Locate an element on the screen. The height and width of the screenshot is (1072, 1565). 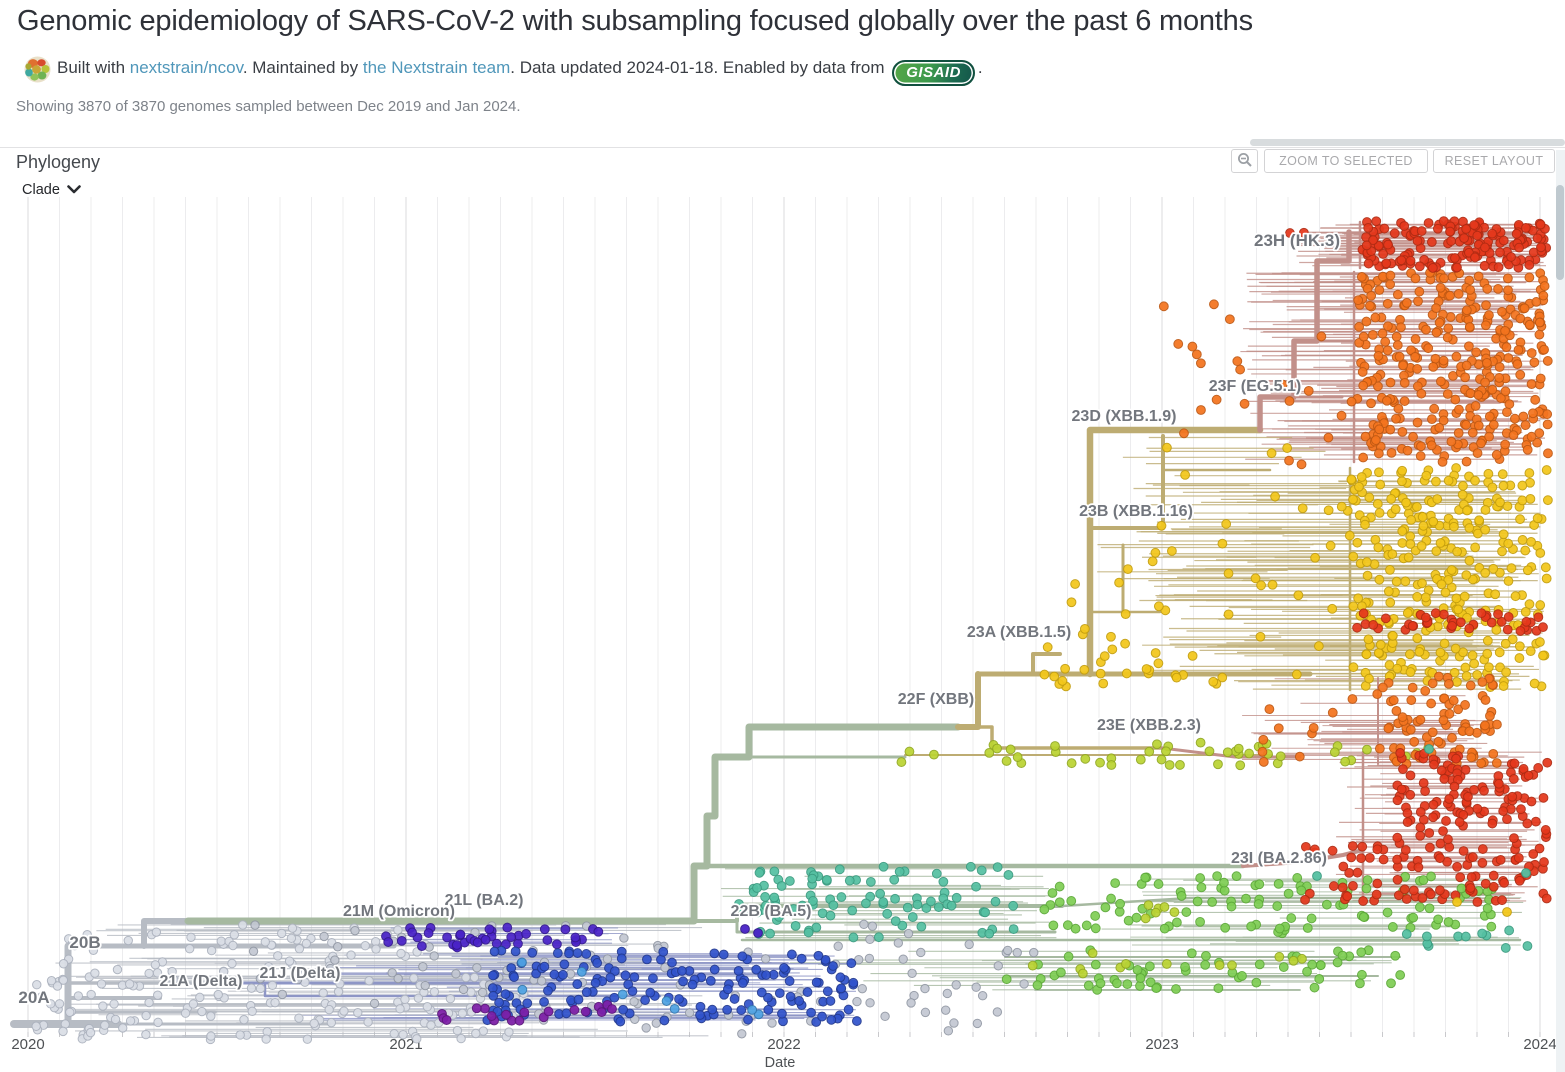
svg-text: 2023 is located at coordinates (1161, 1044).